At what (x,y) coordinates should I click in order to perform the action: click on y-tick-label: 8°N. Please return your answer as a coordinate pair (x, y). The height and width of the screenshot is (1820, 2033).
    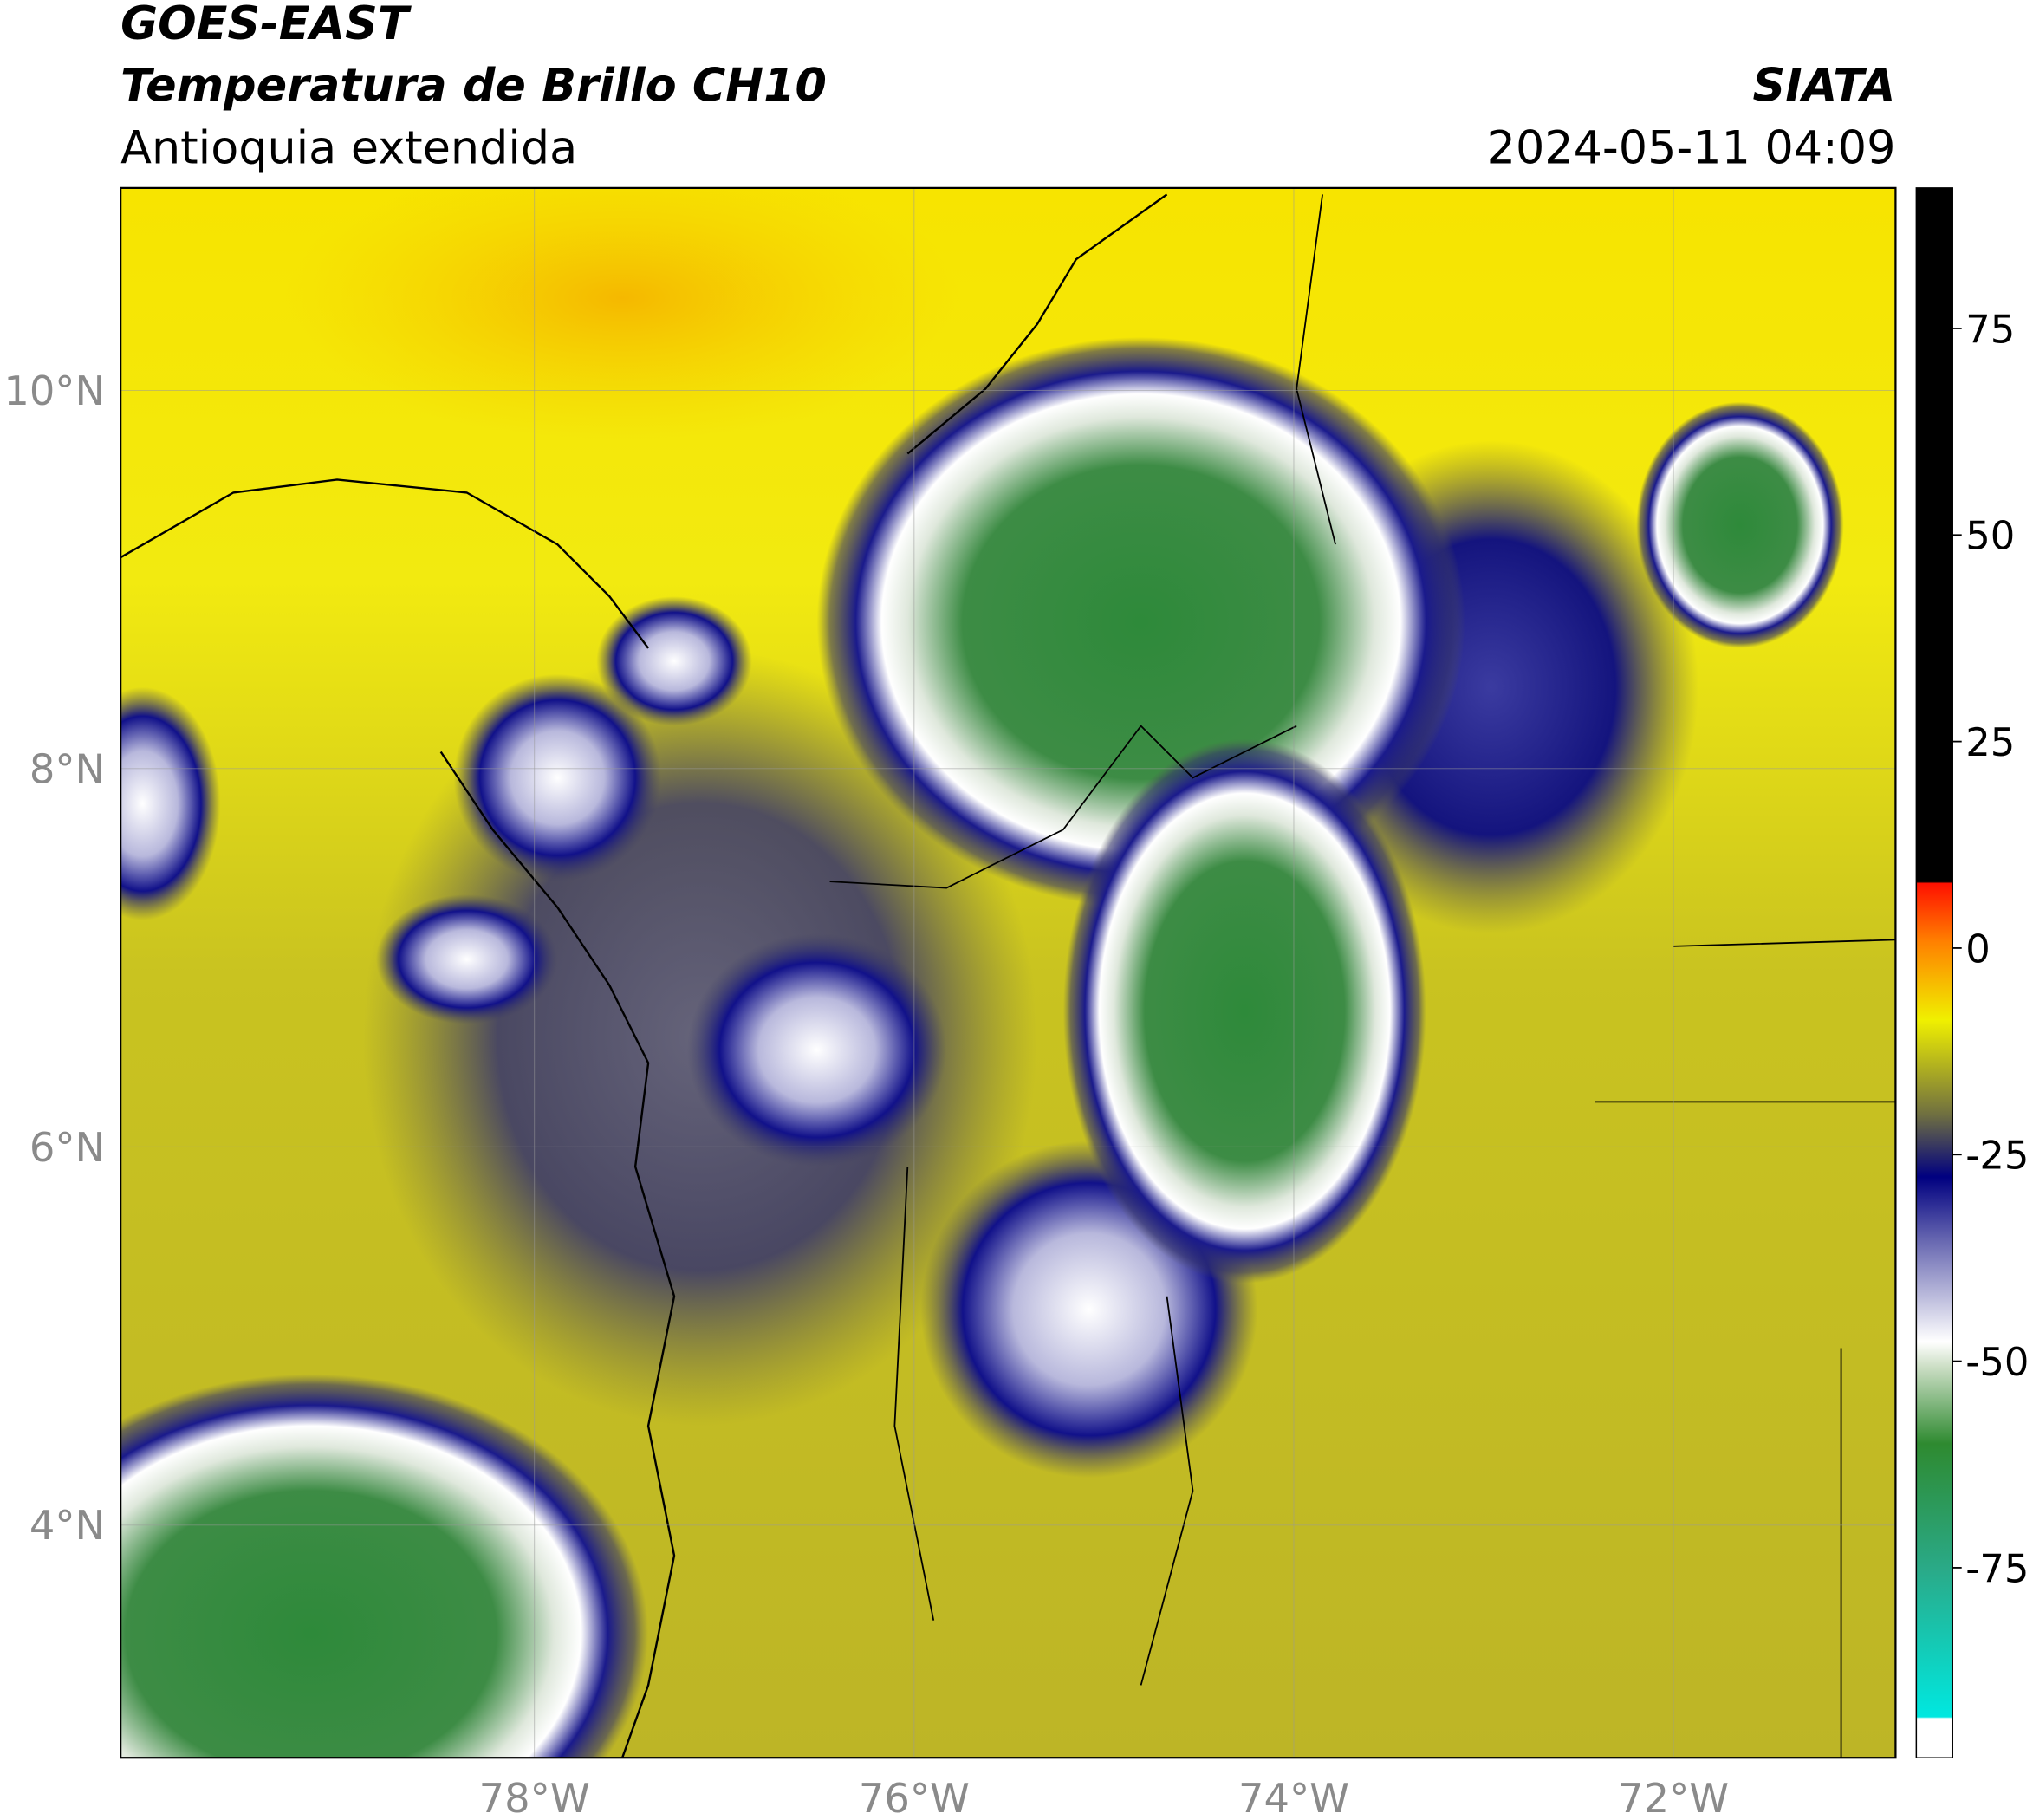
    Looking at the image, I should click on (67, 768).